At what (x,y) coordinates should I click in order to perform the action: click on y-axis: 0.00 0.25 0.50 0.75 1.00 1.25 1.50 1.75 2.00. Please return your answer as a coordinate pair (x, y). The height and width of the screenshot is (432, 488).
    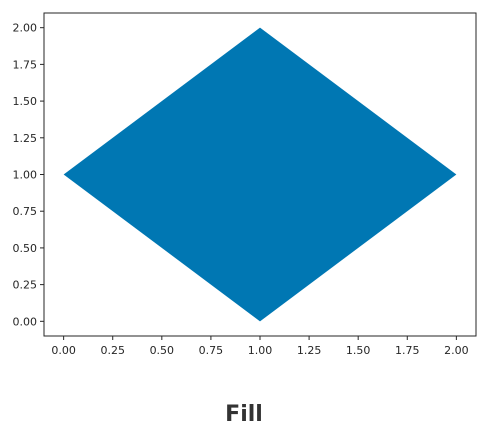
    Looking at the image, I should click on (28, 175).